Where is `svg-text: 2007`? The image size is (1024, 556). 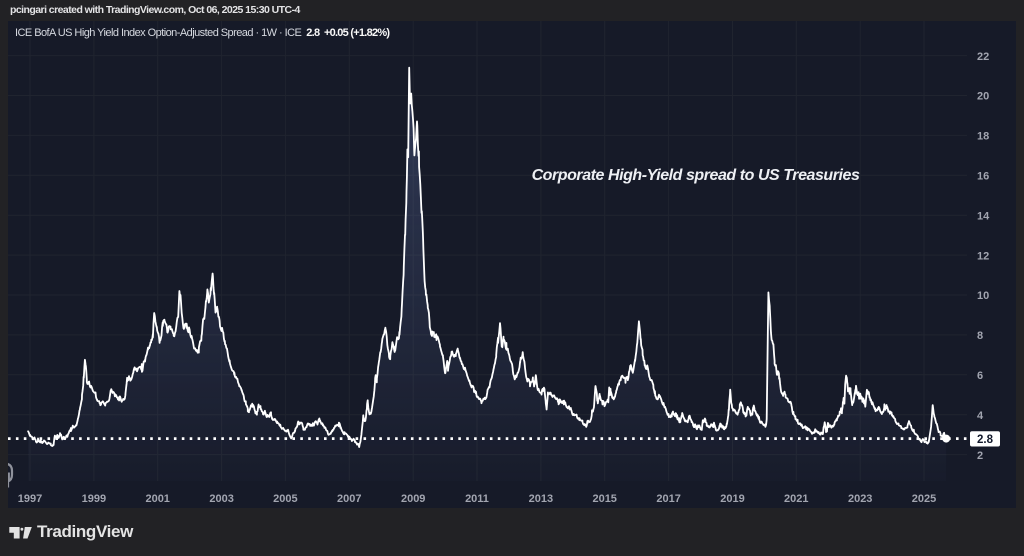 svg-text: 2007 is located at coordinates (349, 499).